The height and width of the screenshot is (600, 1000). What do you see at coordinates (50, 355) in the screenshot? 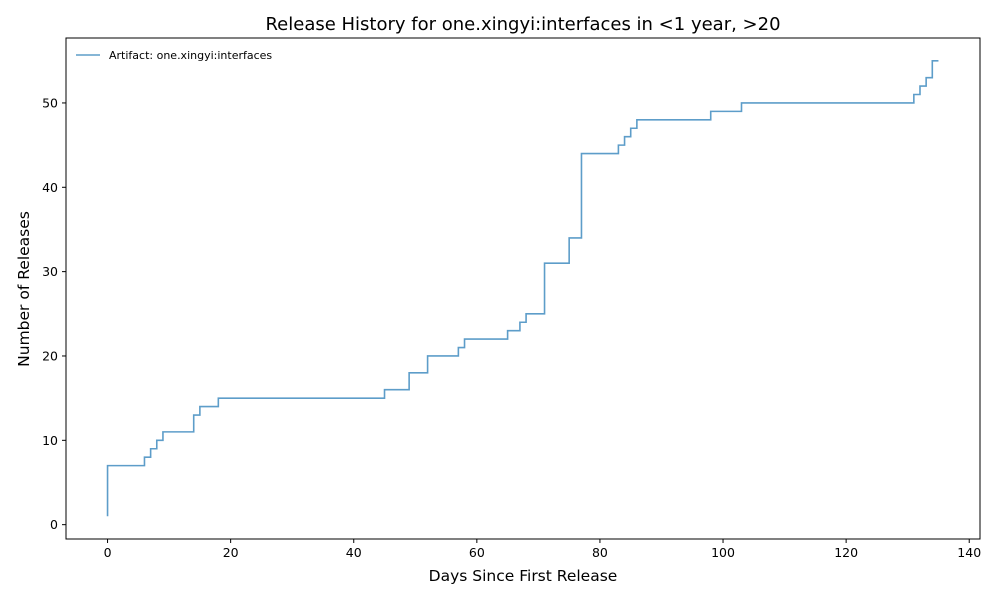
I see `y-tick-label: 20` at bounding box center [50, 355].